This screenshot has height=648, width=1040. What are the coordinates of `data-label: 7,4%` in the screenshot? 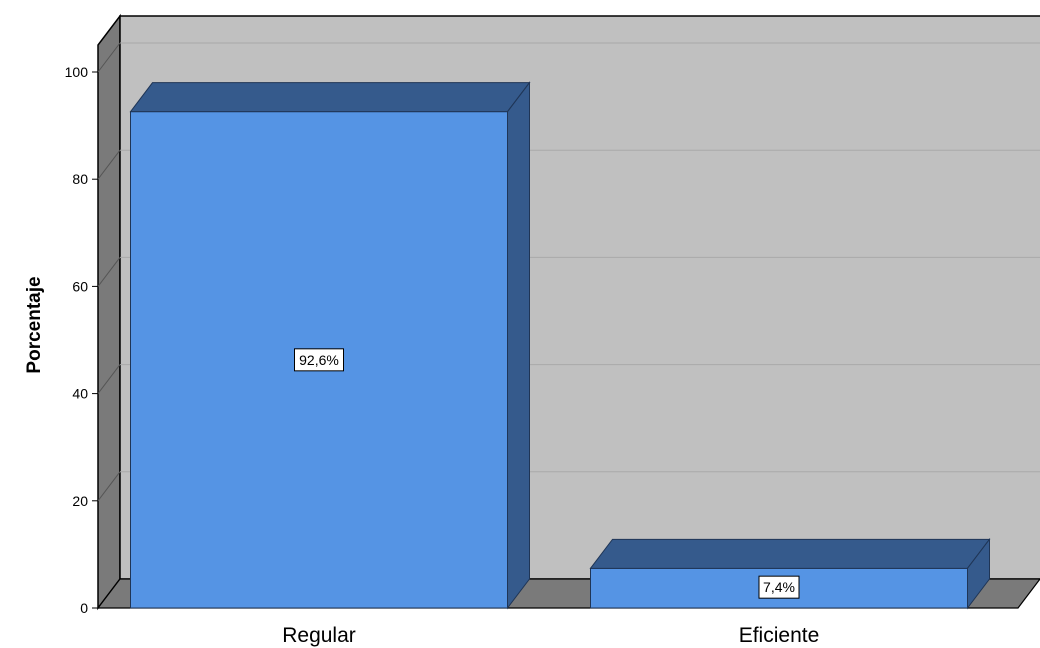 It's located at (779, 587).